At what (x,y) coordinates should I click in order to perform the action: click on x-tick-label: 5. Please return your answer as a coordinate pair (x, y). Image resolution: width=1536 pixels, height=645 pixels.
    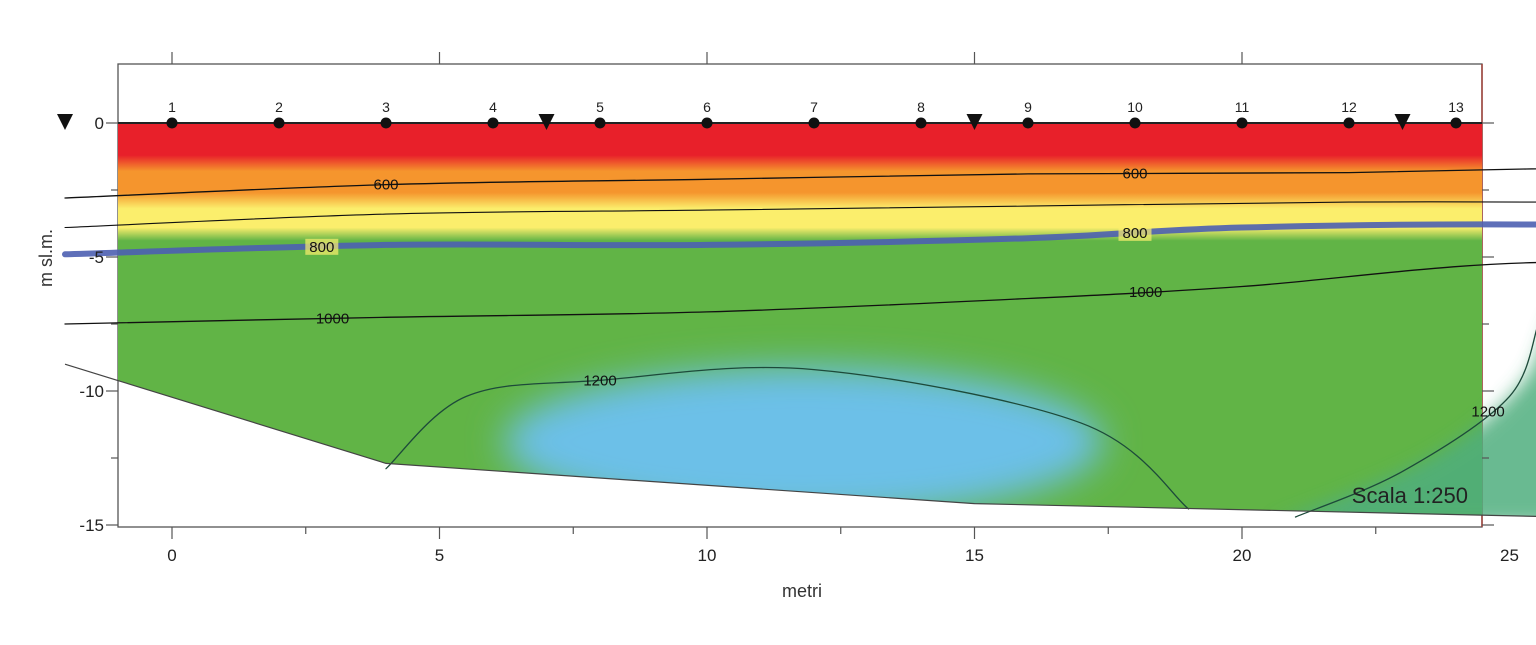
    Looking at the image, I should click on (439, 555).